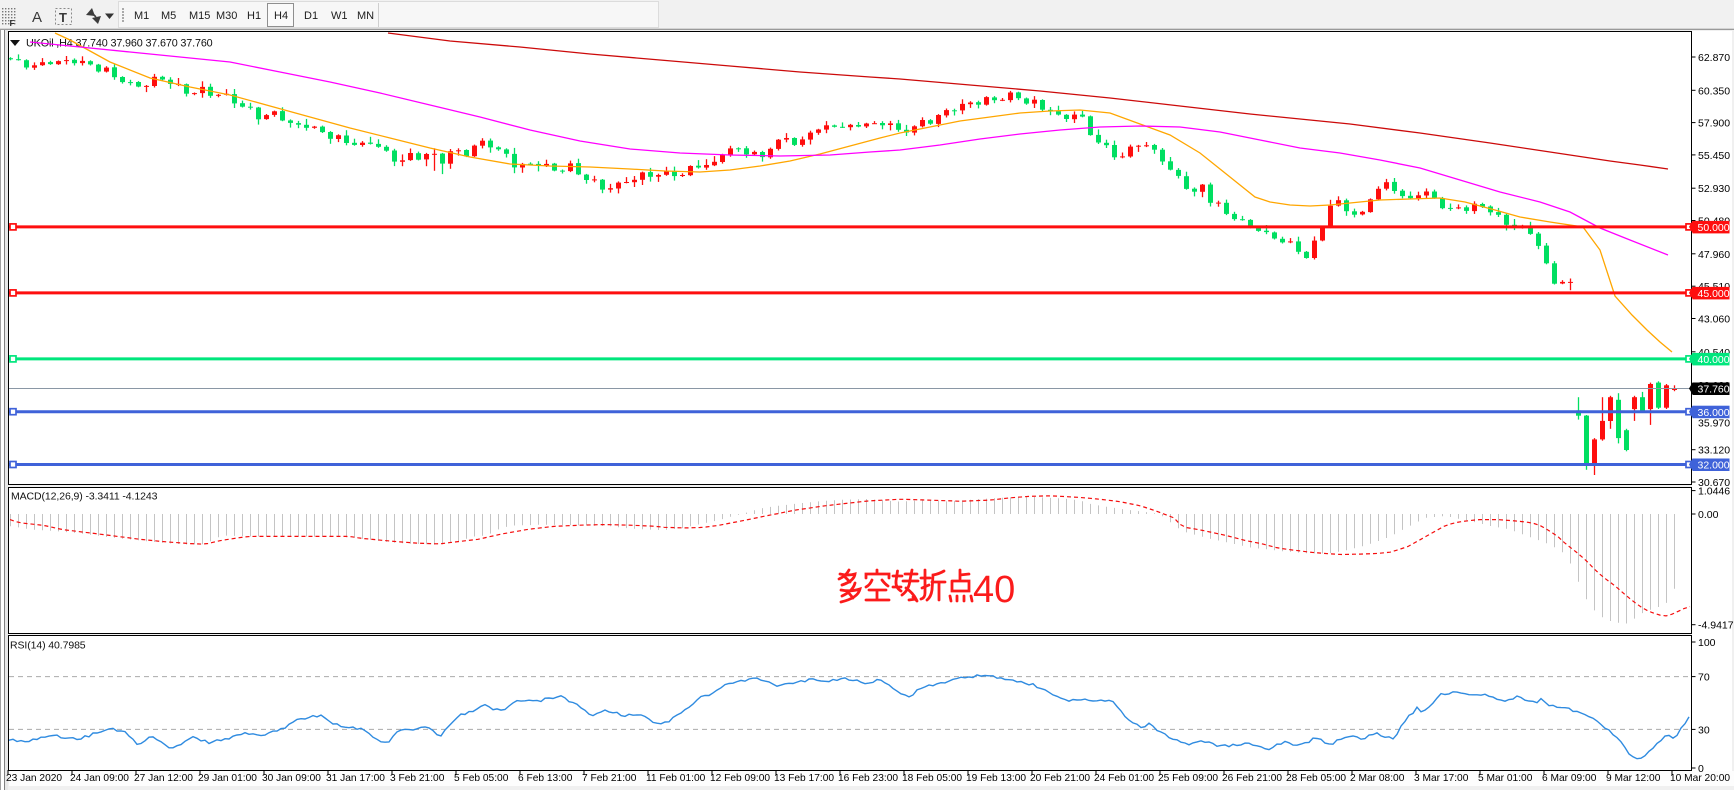 The height and width of the screenshot is (790, 1734). What do you see at coordinates (339, 16) in the screenshot?
I see `svg-text: W1` at bounding box center [339, 16].